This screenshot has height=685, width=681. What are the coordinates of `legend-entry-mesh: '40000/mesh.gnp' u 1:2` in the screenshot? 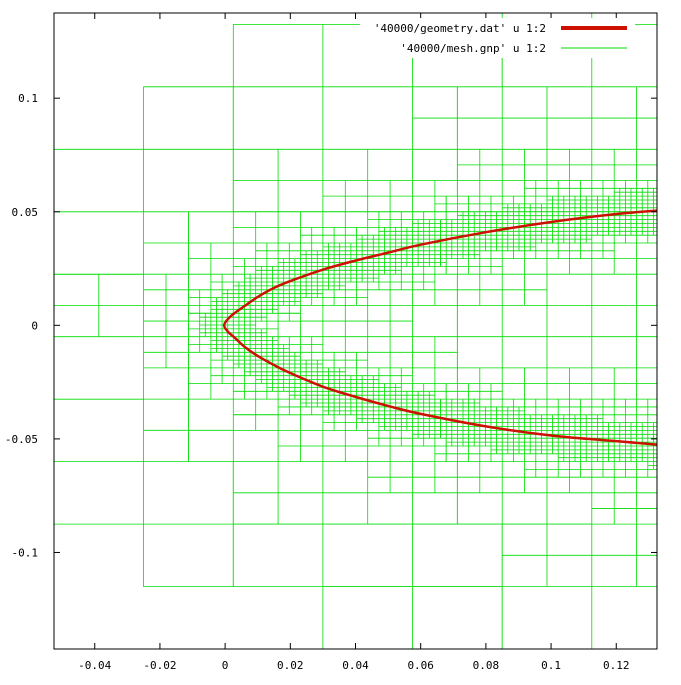 It's located at (473, 48).